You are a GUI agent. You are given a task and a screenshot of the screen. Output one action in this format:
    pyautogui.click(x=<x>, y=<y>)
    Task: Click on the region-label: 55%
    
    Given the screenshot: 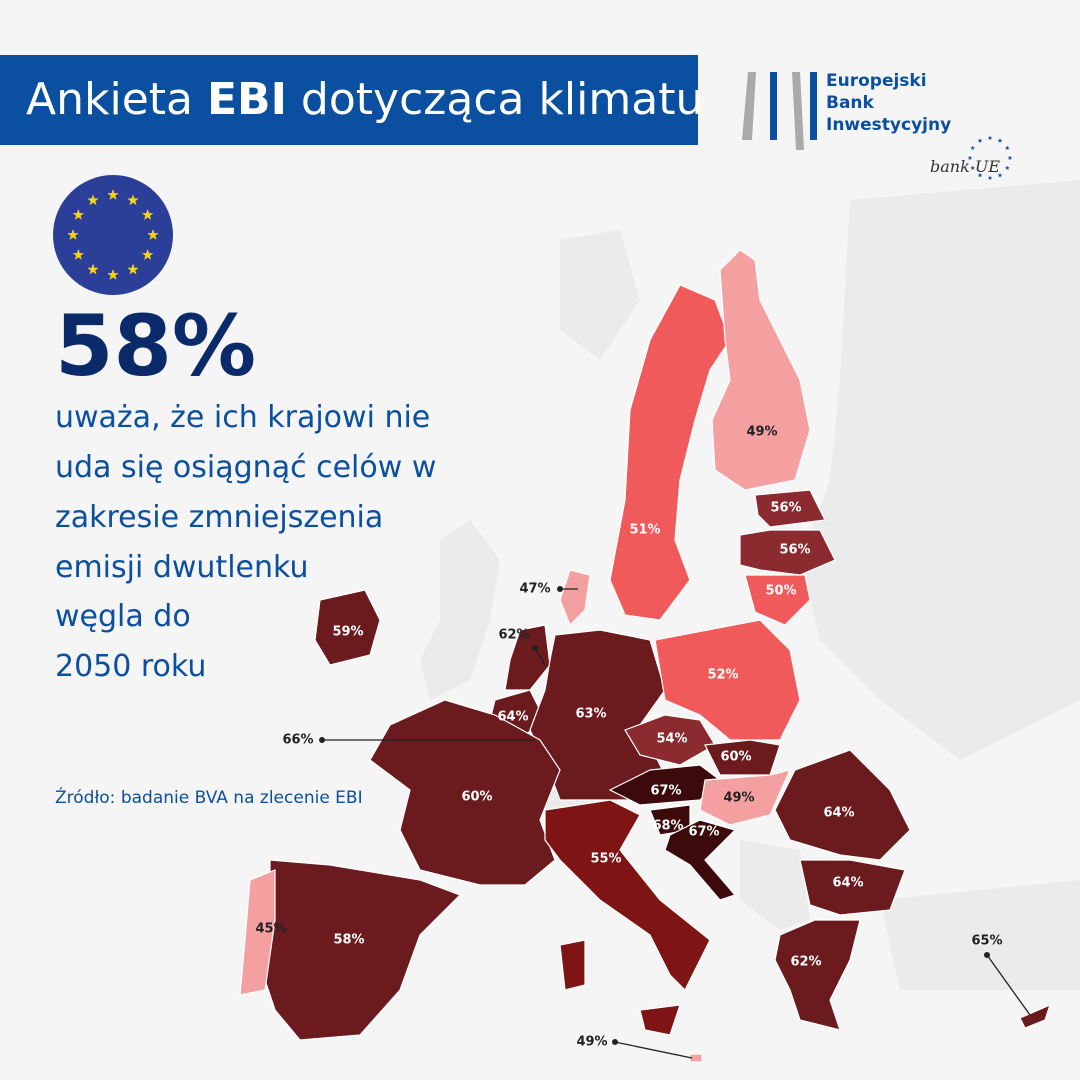 What is the action you would take?
    pyautogui.click(x=605, y=859)
    